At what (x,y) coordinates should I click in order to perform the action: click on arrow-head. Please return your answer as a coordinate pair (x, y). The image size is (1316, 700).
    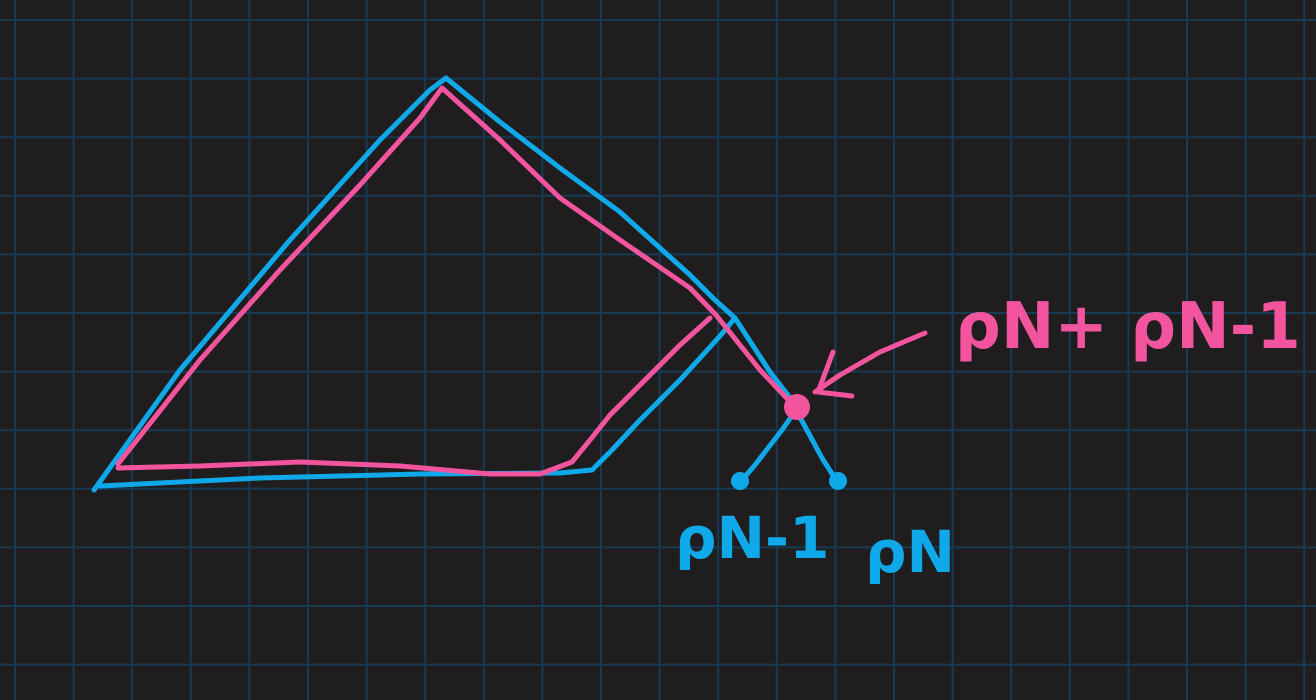
    Looking at the image, I should click on (835, 374).